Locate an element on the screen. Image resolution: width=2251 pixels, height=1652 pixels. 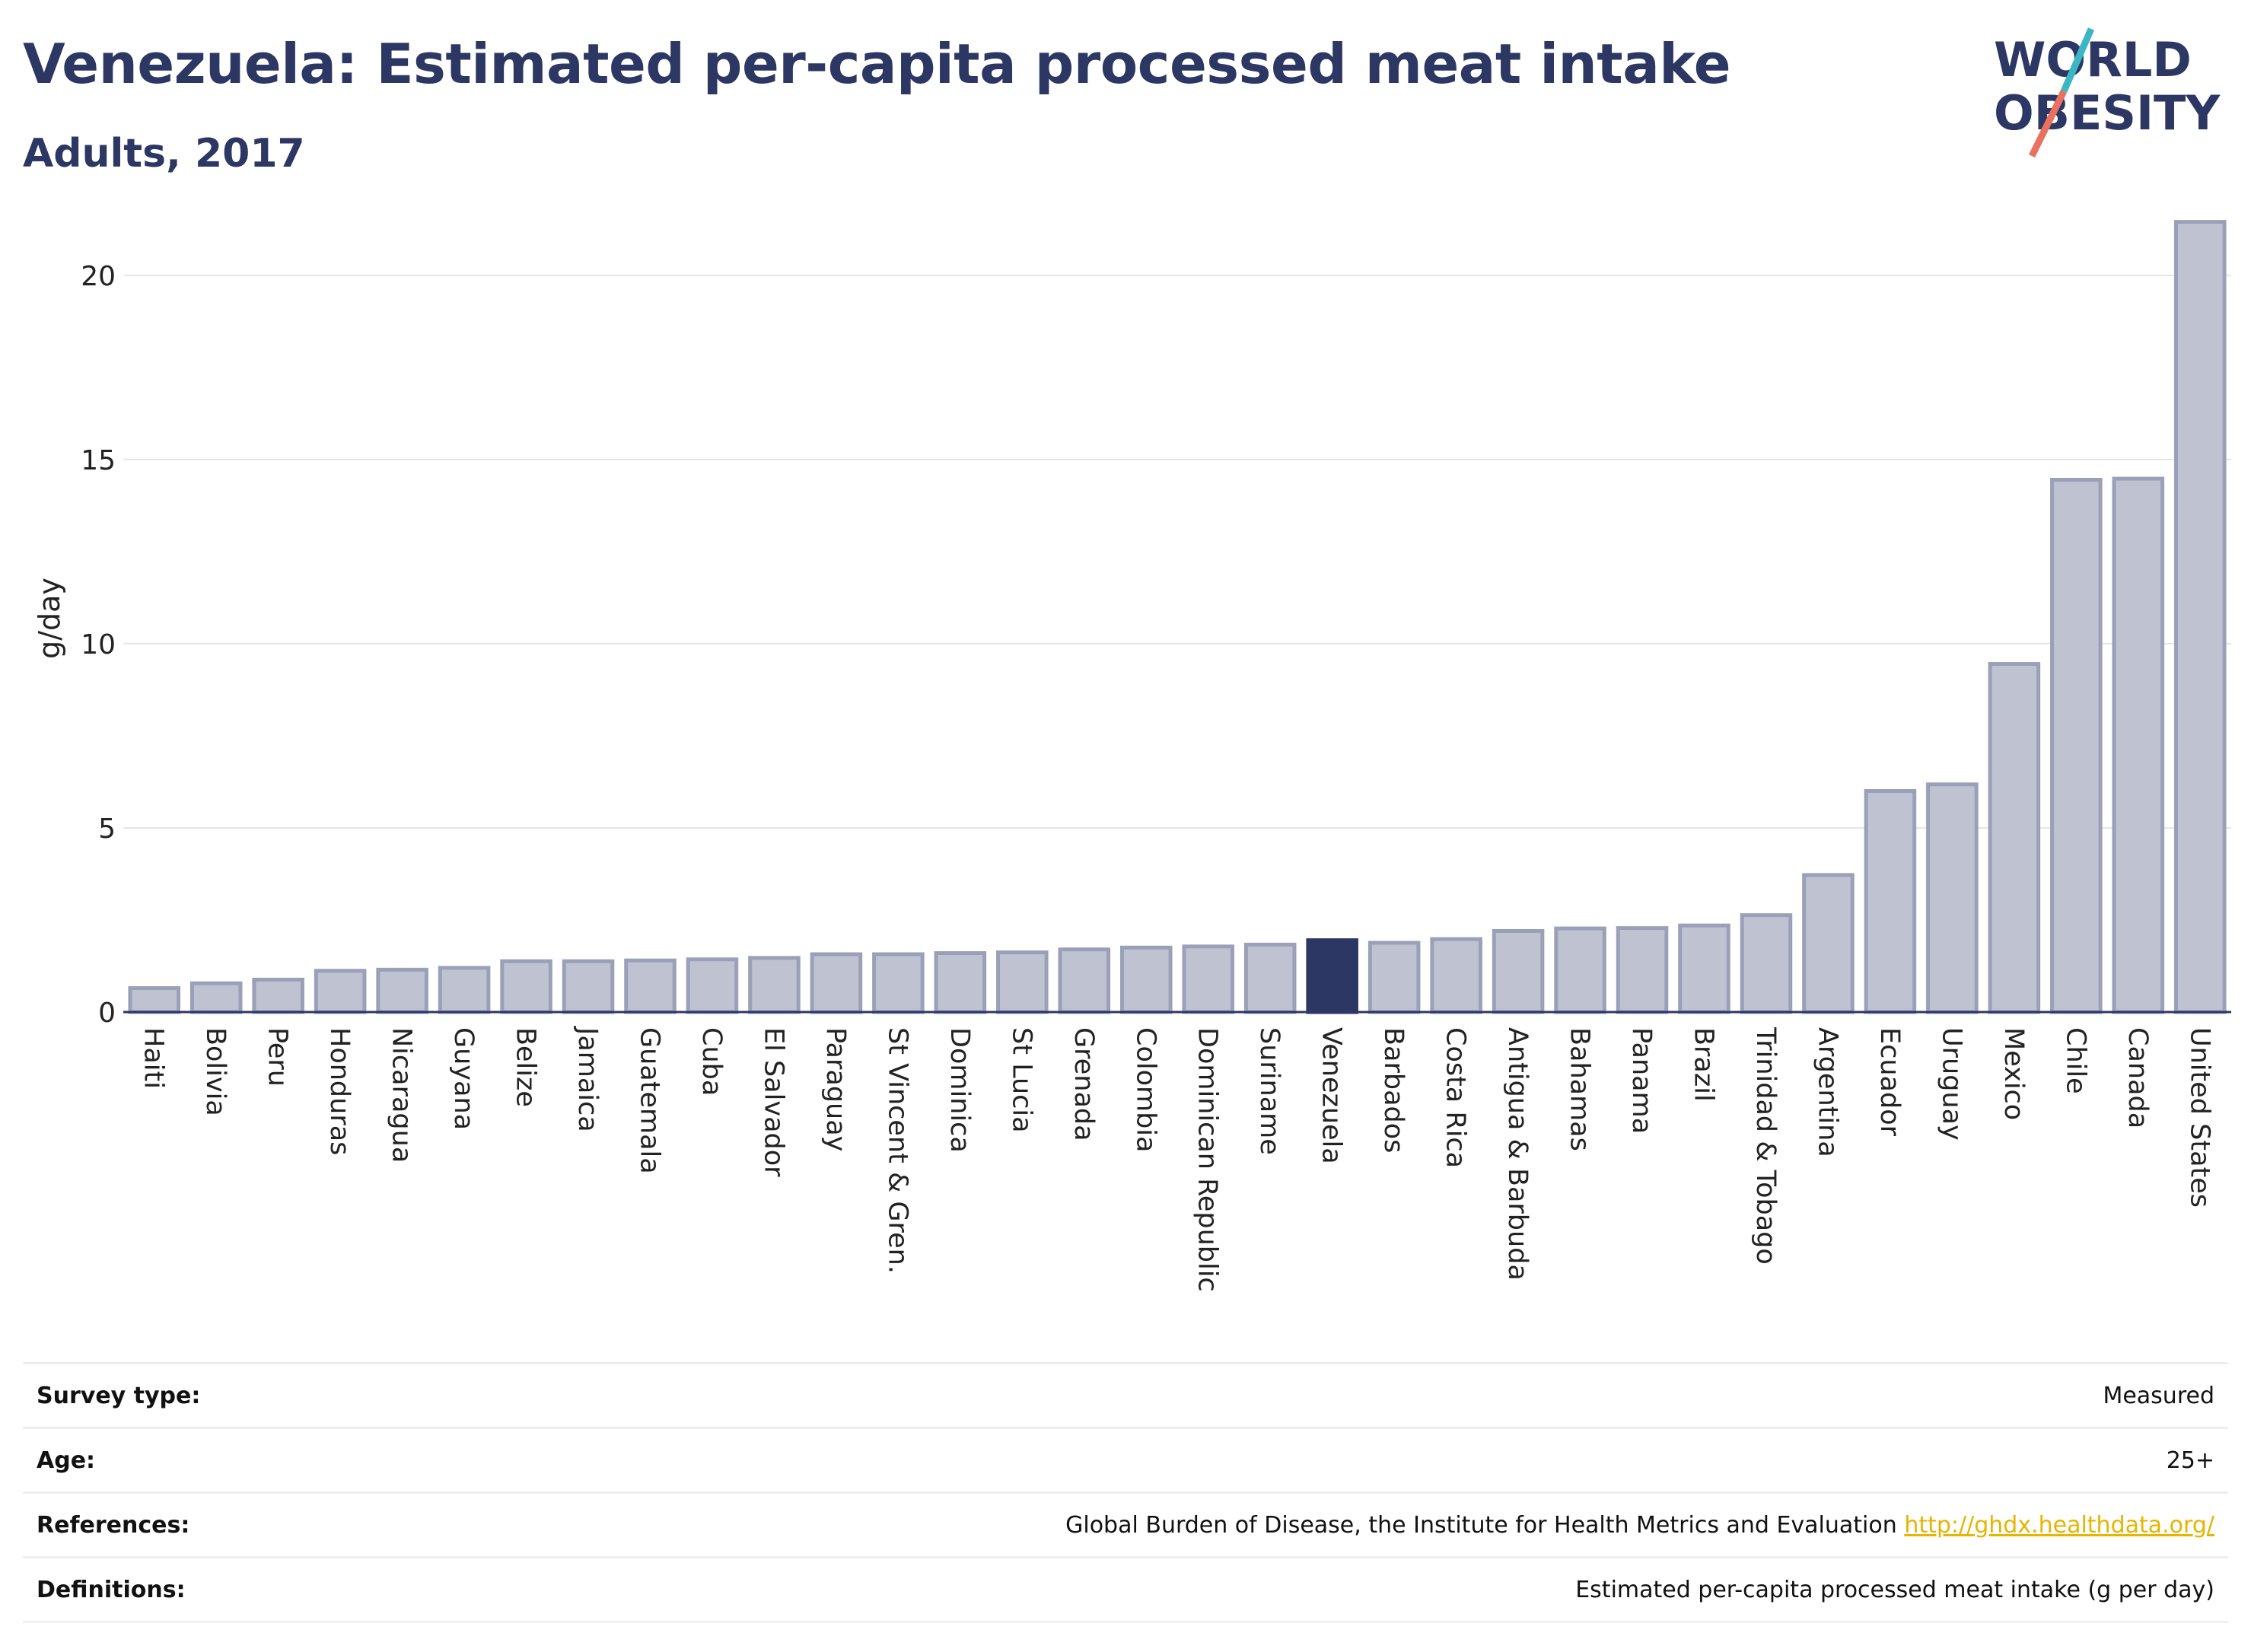
bar-barbados is located at coordinates (1394, 977).